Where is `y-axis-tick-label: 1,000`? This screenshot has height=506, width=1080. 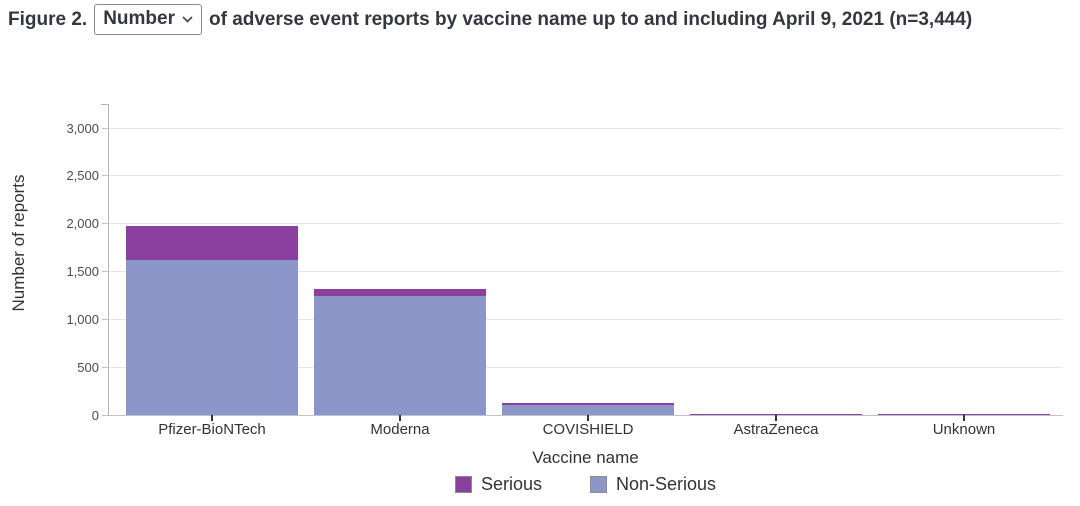
y-axis-tick-label: 1,000 is located at coordinates (82, 319).